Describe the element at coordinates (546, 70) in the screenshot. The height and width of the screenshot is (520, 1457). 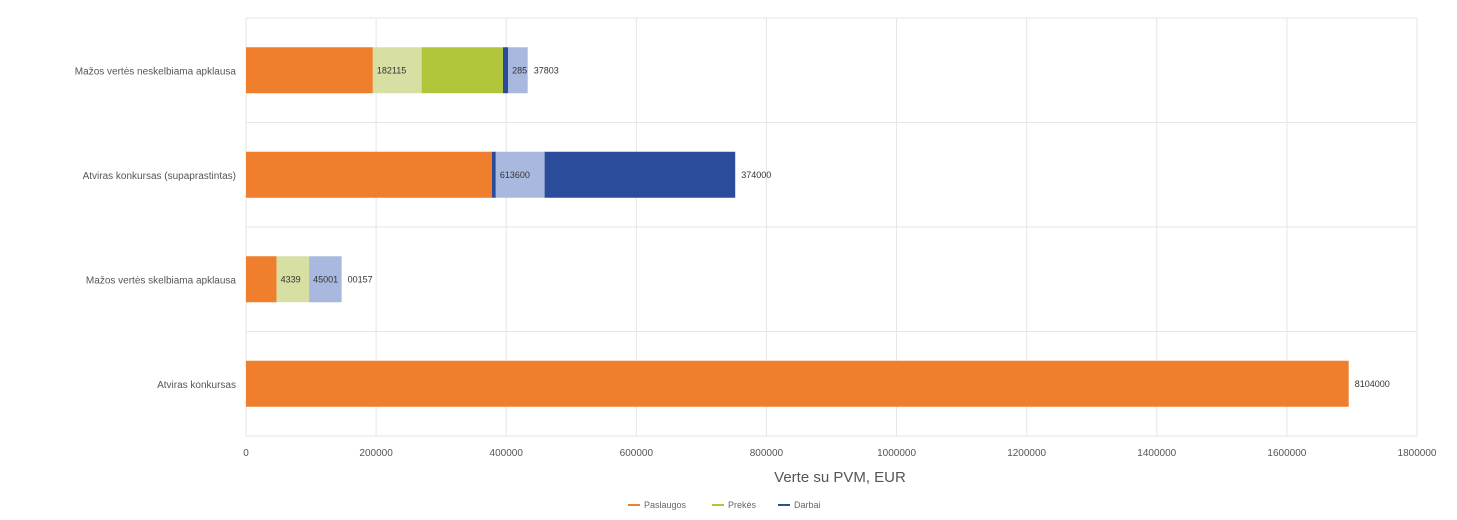
I see `data-label: 37803` at that location.